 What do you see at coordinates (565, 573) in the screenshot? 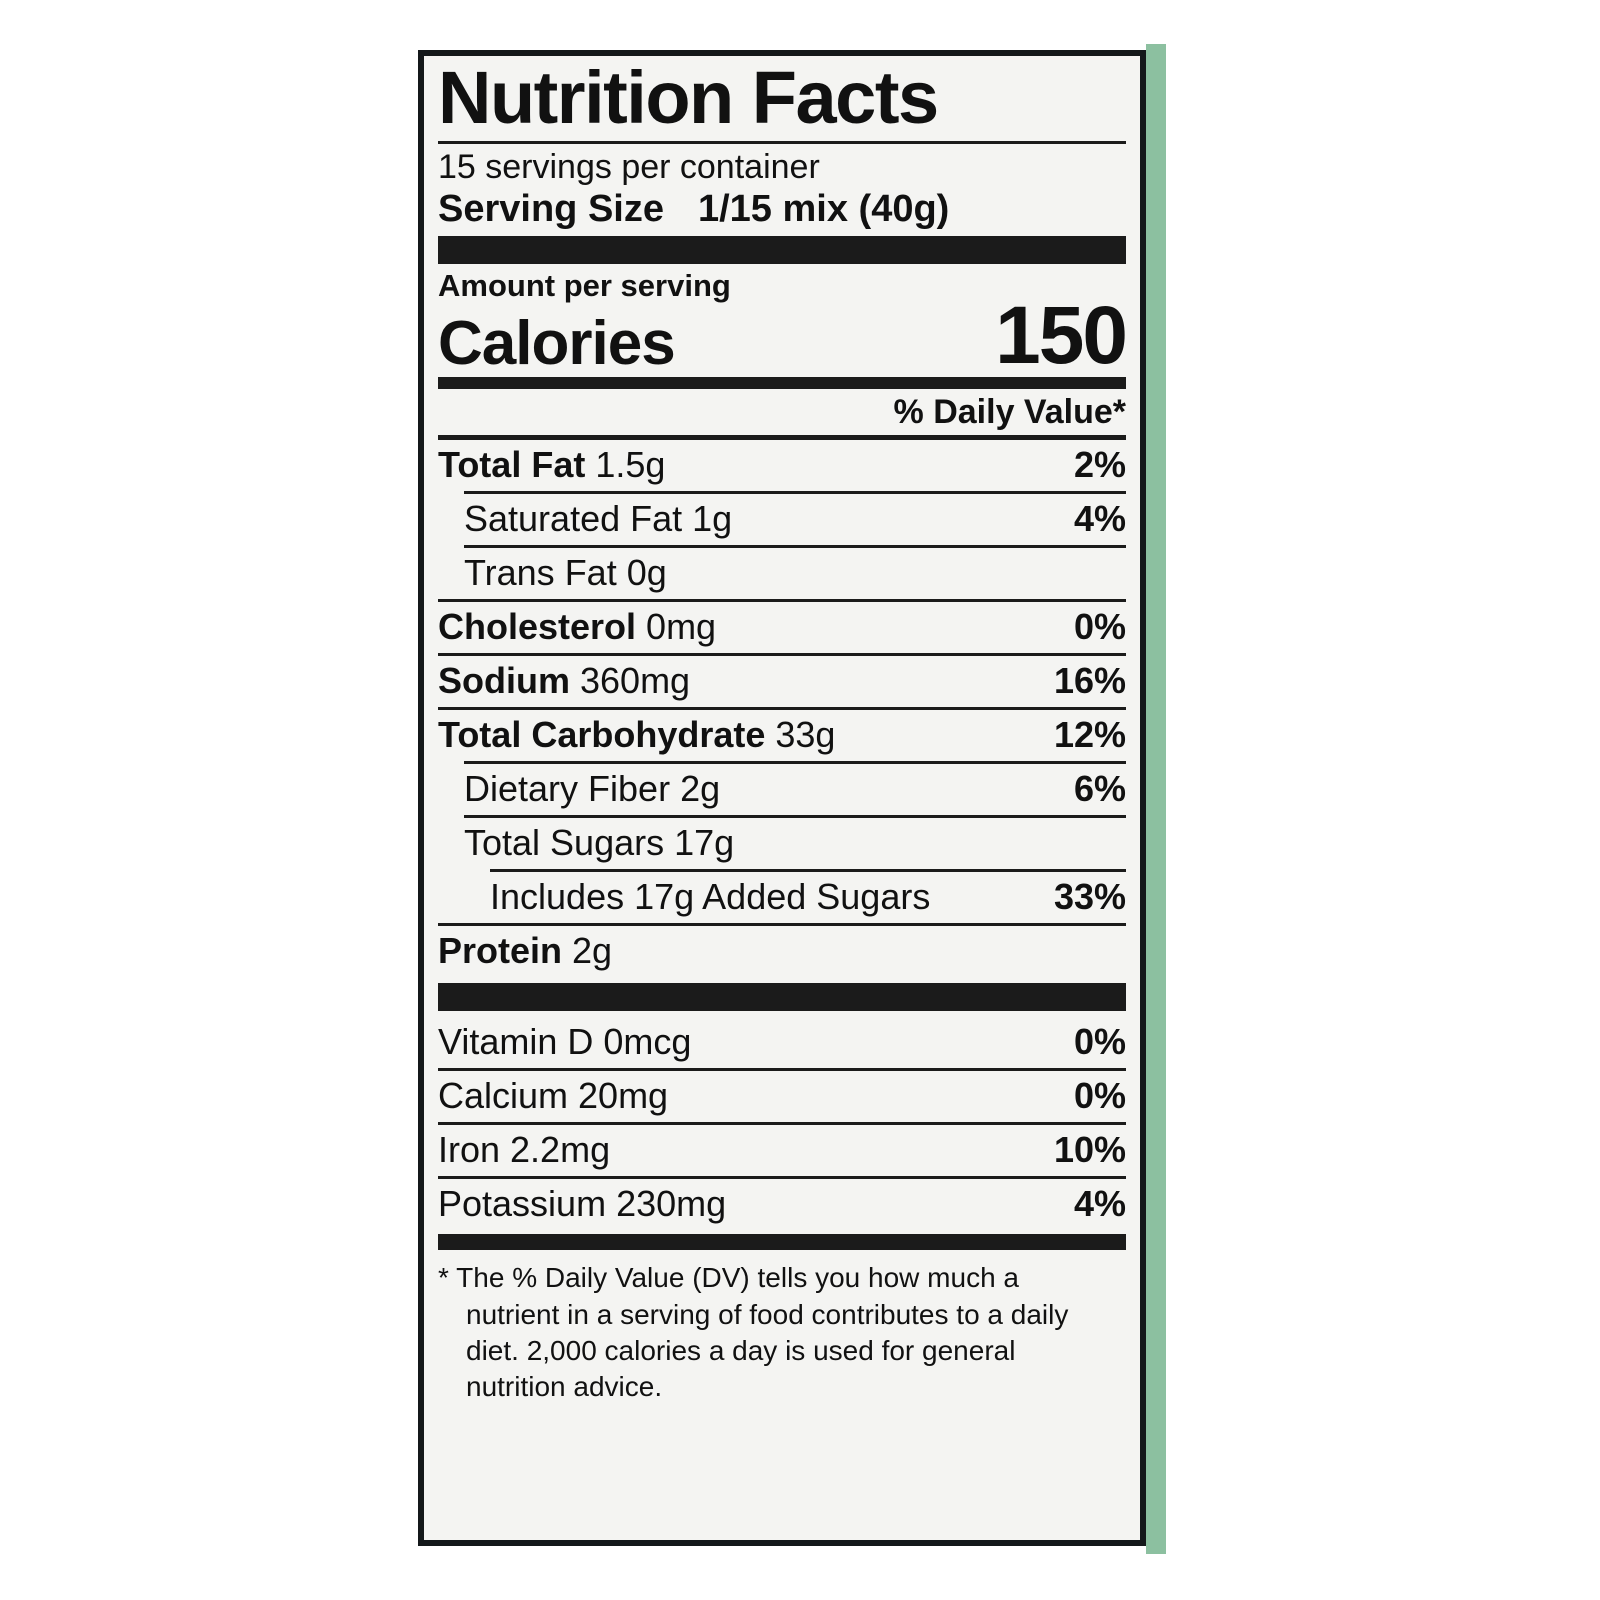
I see `nutrient-name: Trans Fat 0g` at bounding box center [565, 573].